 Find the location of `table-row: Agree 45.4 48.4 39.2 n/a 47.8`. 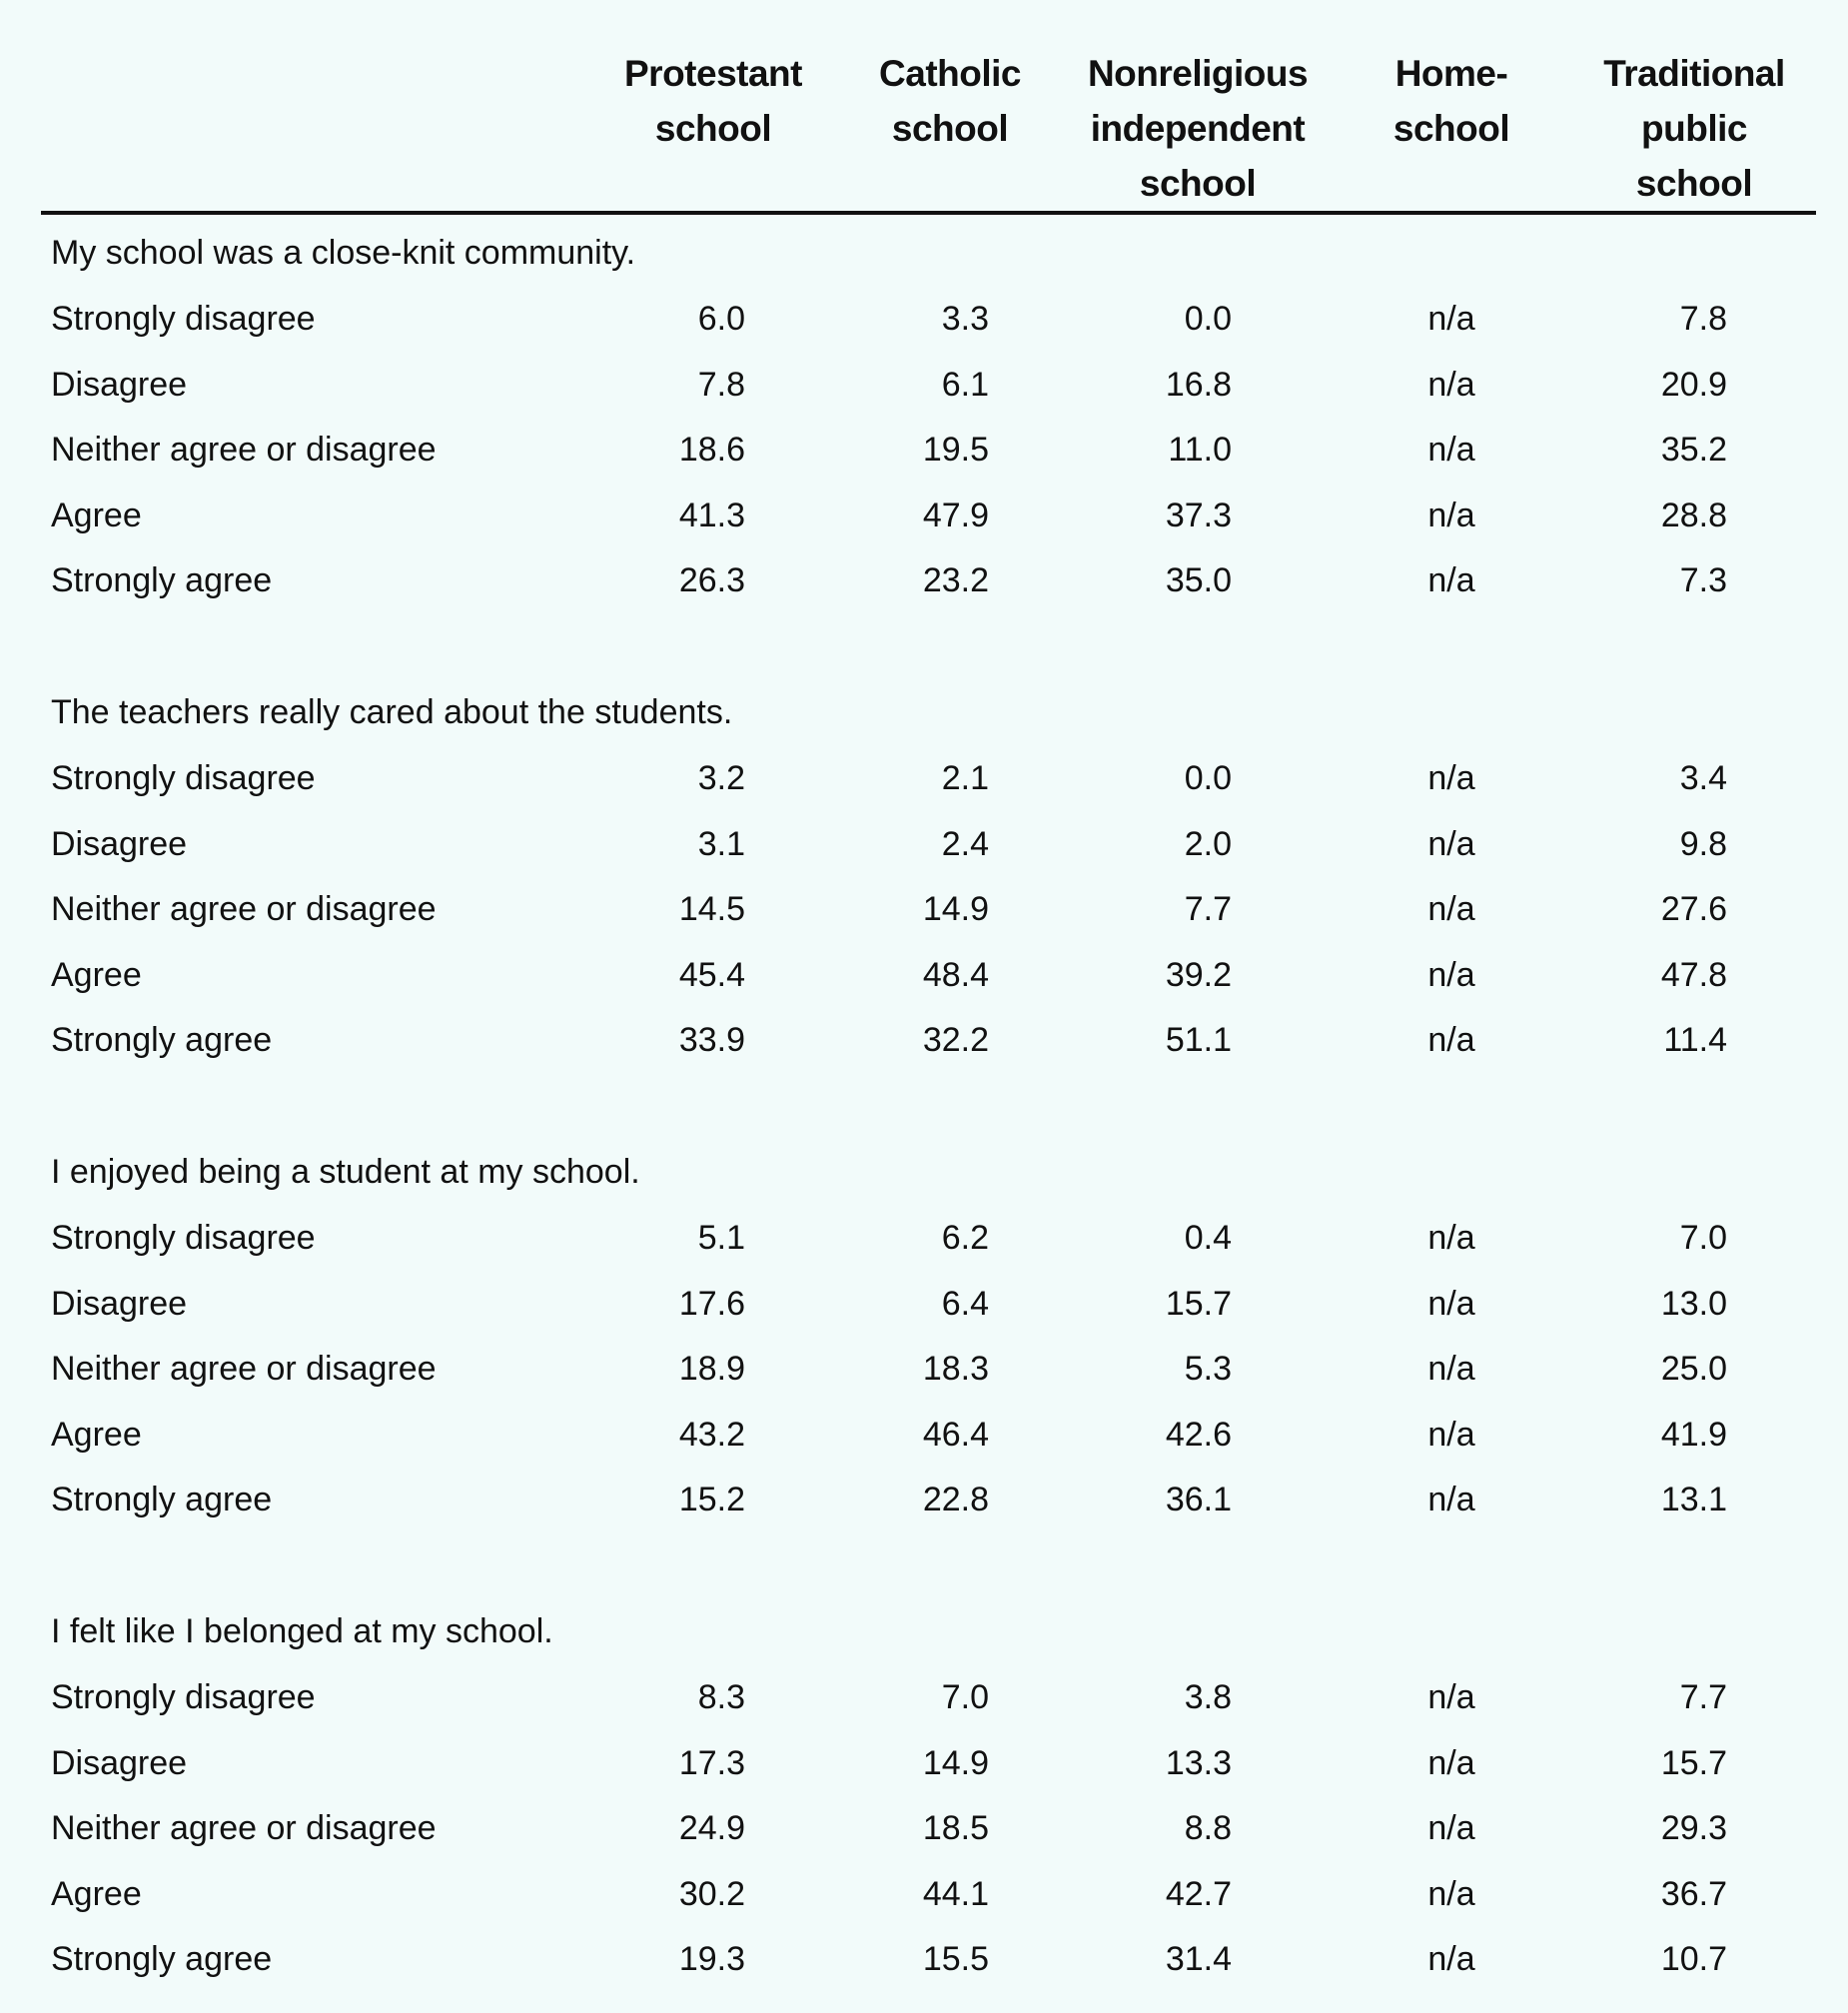

table-row: Agree 45.4 48.4 39.2 n/a 47.8 is located at coordinates (924, 975).